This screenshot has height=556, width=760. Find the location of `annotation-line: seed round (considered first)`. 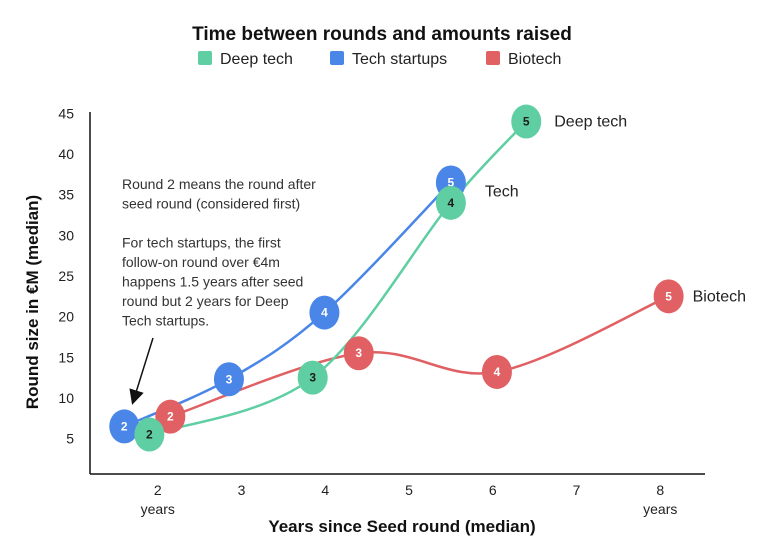

annotation-line: seed round (considered first) is located at coordinates (211, 204).